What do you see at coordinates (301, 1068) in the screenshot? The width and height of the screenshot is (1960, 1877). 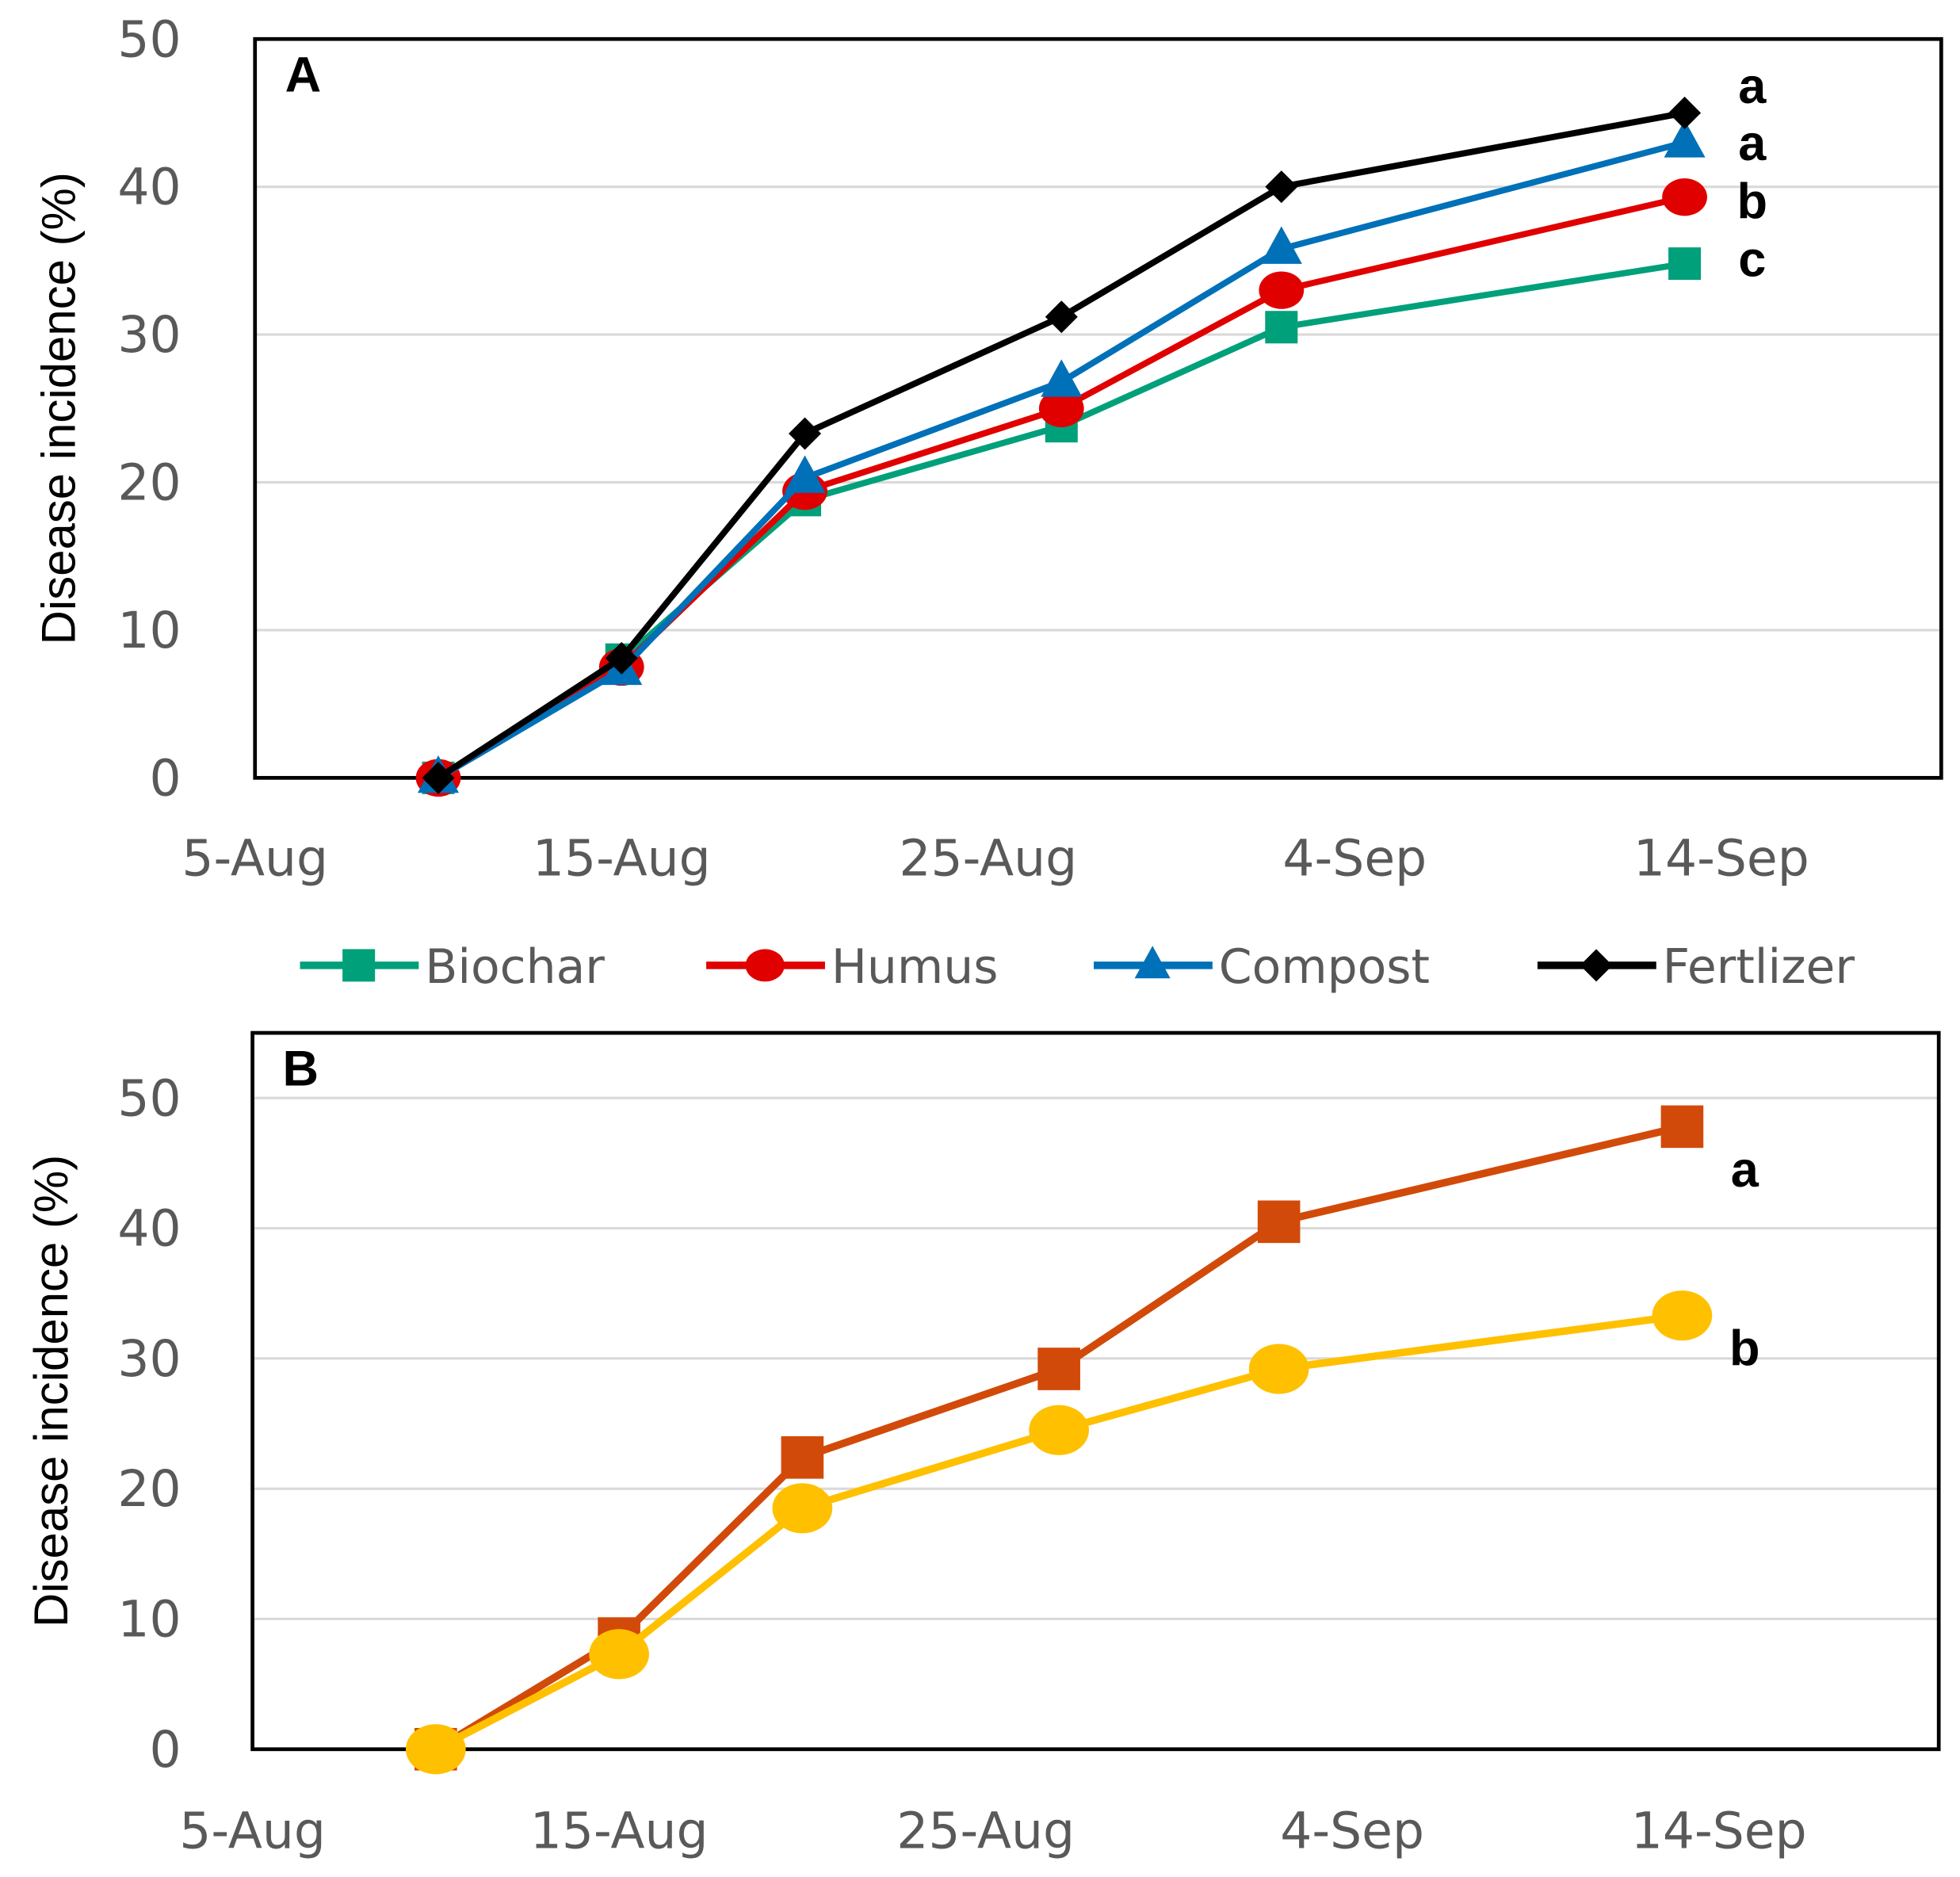 I see `panel-label: B` at bounding box center [301, 1068].